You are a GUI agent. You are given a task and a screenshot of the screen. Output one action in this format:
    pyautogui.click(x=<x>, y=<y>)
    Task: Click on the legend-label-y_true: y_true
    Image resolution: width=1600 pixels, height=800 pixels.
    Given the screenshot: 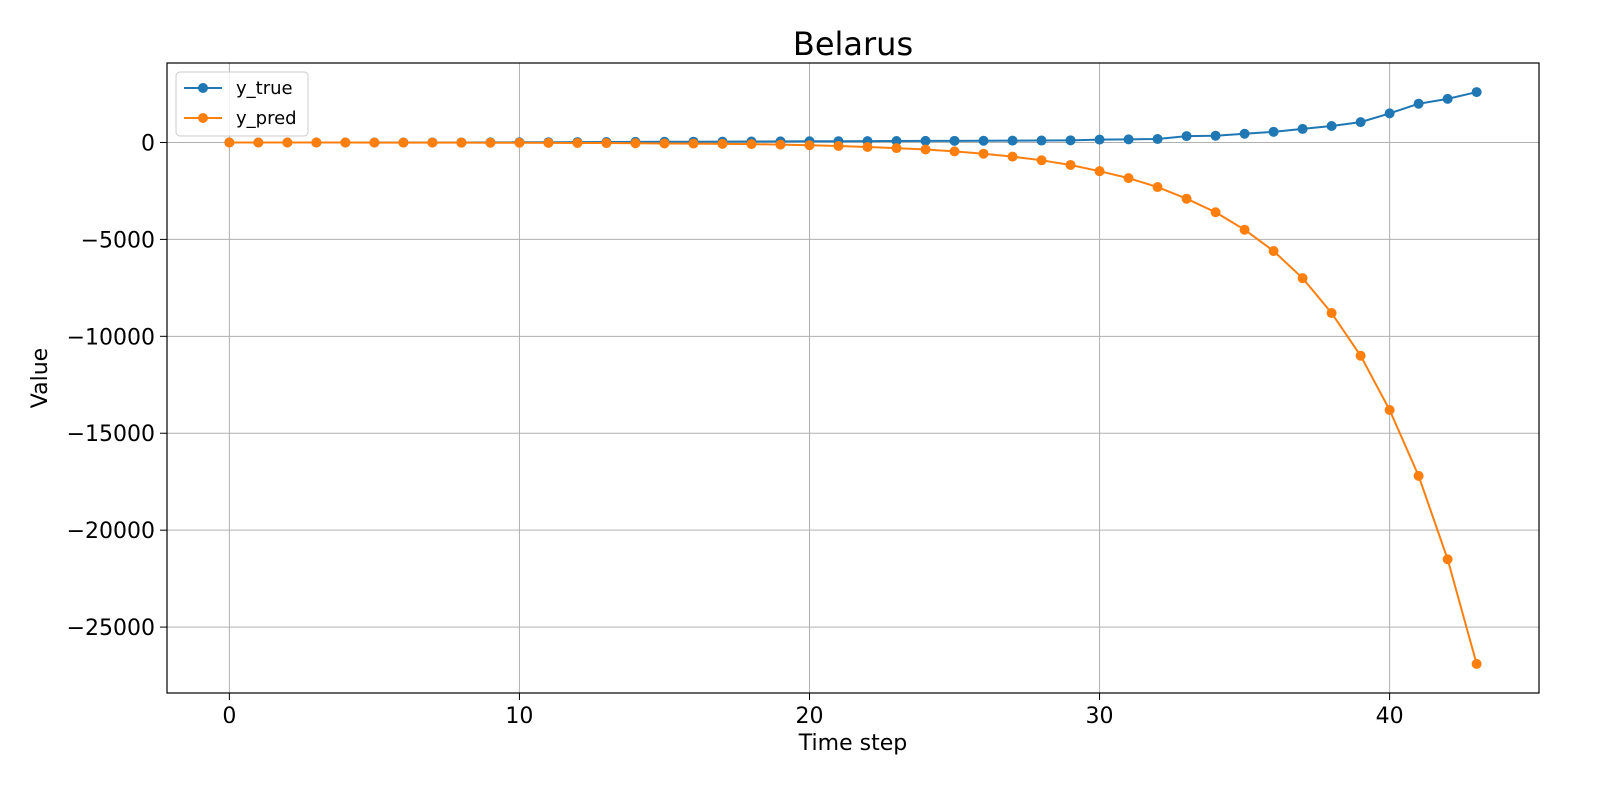 What is the action you would take?
    pyautogui.click(x=264, y=88)
    